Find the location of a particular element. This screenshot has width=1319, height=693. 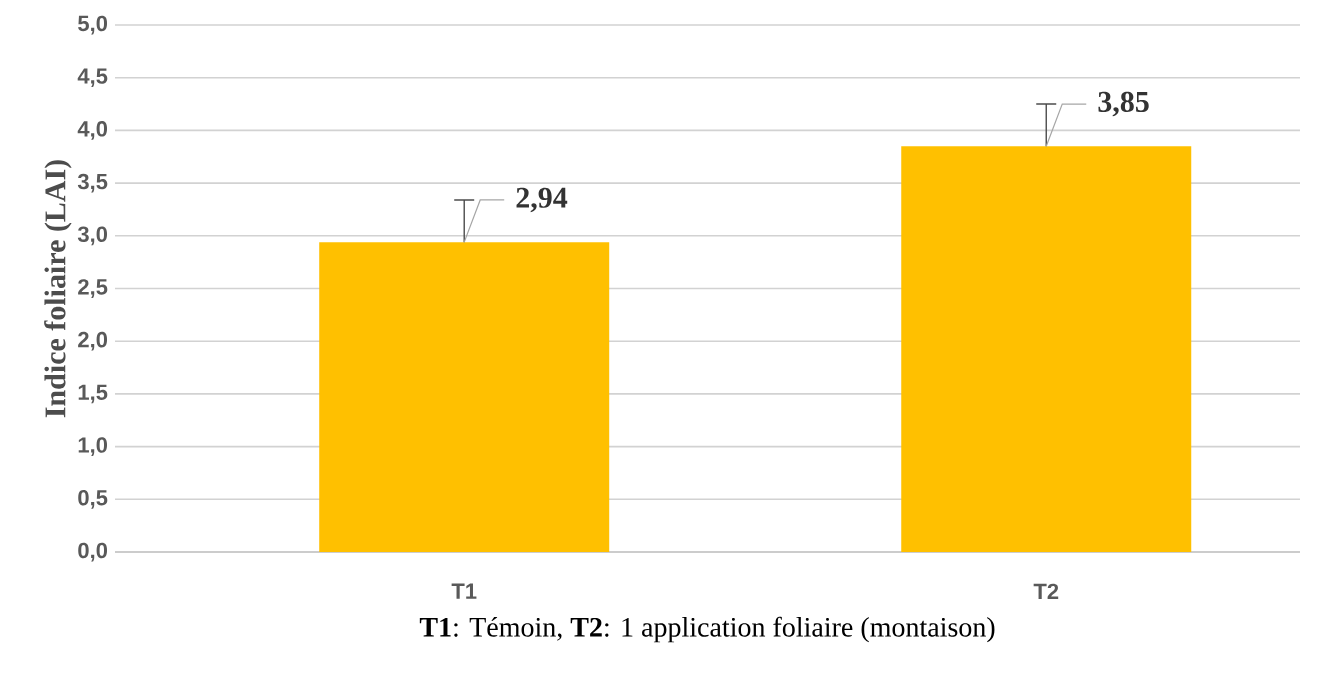

x-axis-title: T1: Témoin, T2: 1 application foliaire (montaison) is located at coordinates (707, 629).